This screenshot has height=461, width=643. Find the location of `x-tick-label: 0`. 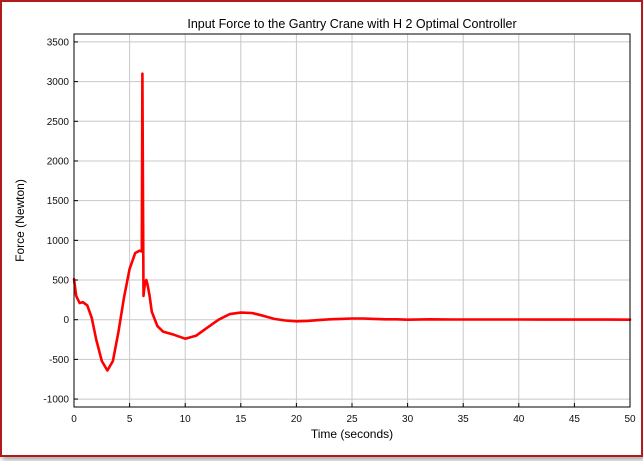

x-tick-label: 0 is located at coordinates (74, 419).